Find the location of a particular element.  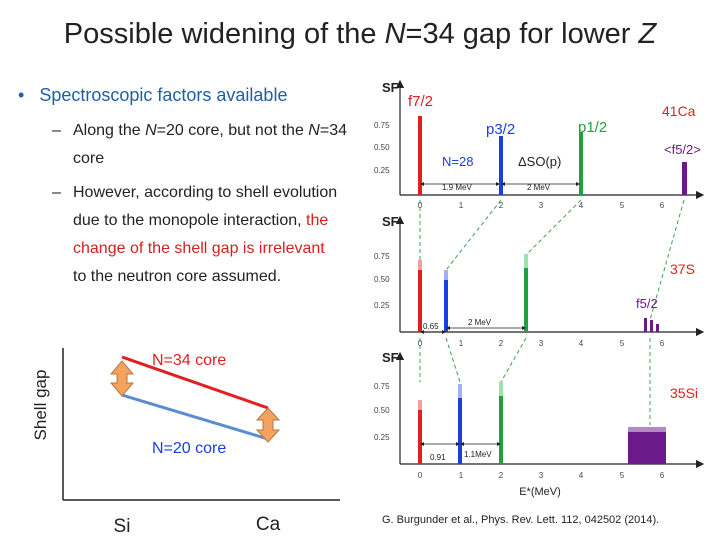

bar-35si-p12 is located at coordinates (501, 430).